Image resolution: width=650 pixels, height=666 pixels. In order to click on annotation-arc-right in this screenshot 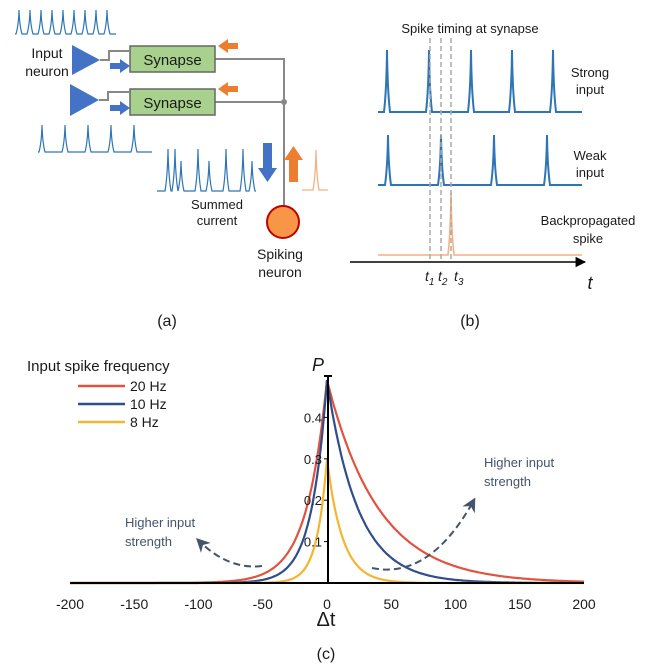, I will do `click(423, 534)`.